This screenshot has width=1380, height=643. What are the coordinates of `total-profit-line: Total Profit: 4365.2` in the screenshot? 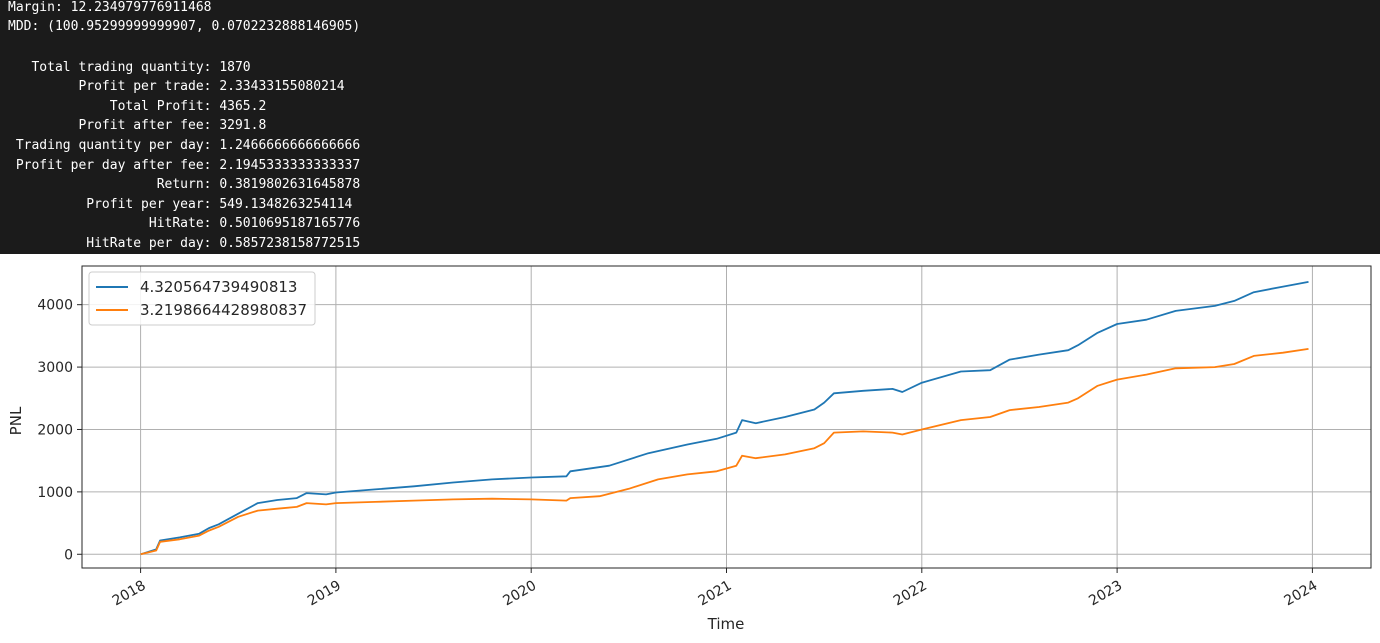 It's located at (137, 106).